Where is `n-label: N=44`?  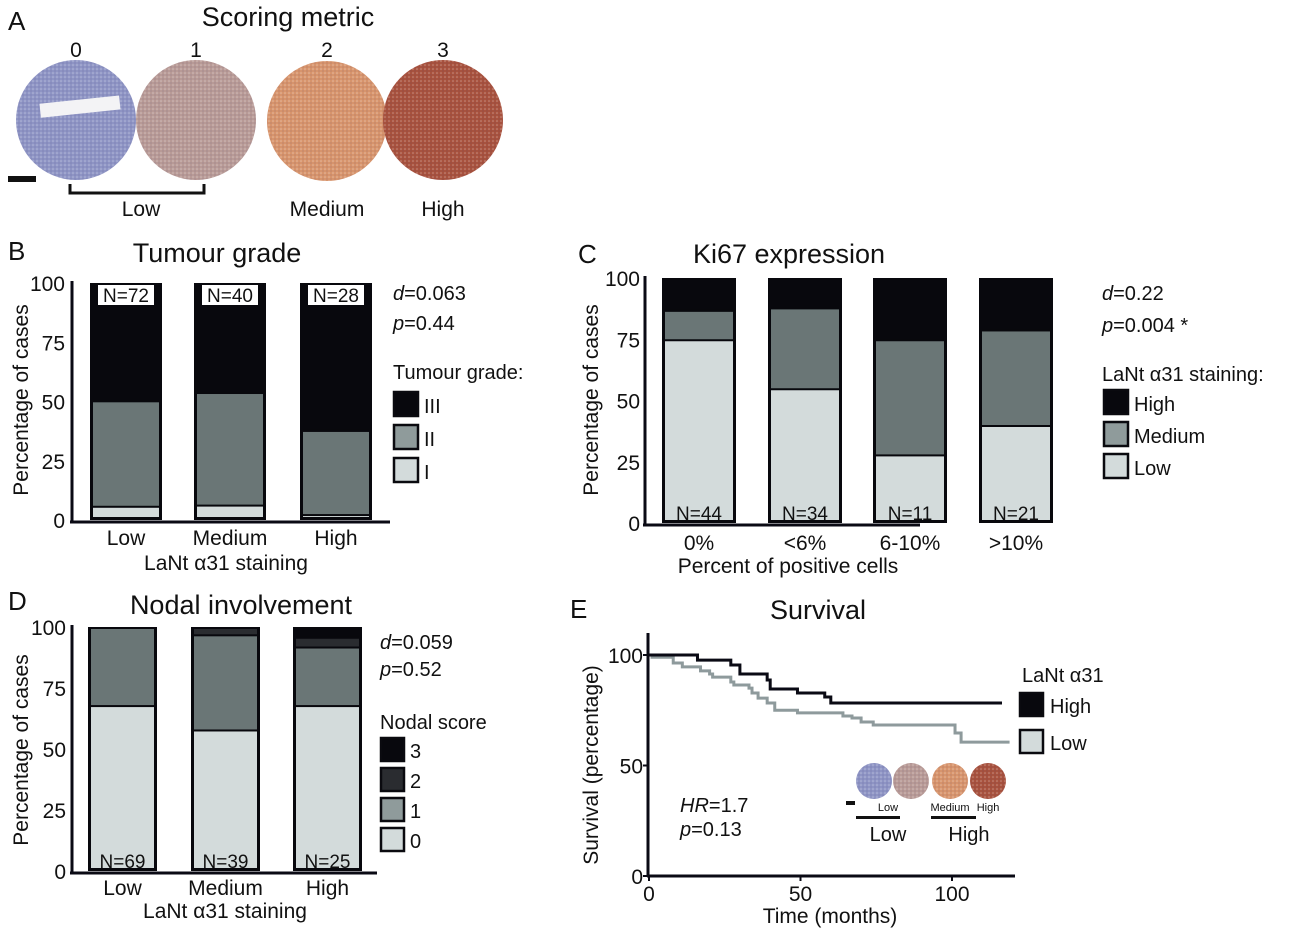 n-label: N=44 is located at coordinates (699, 514).